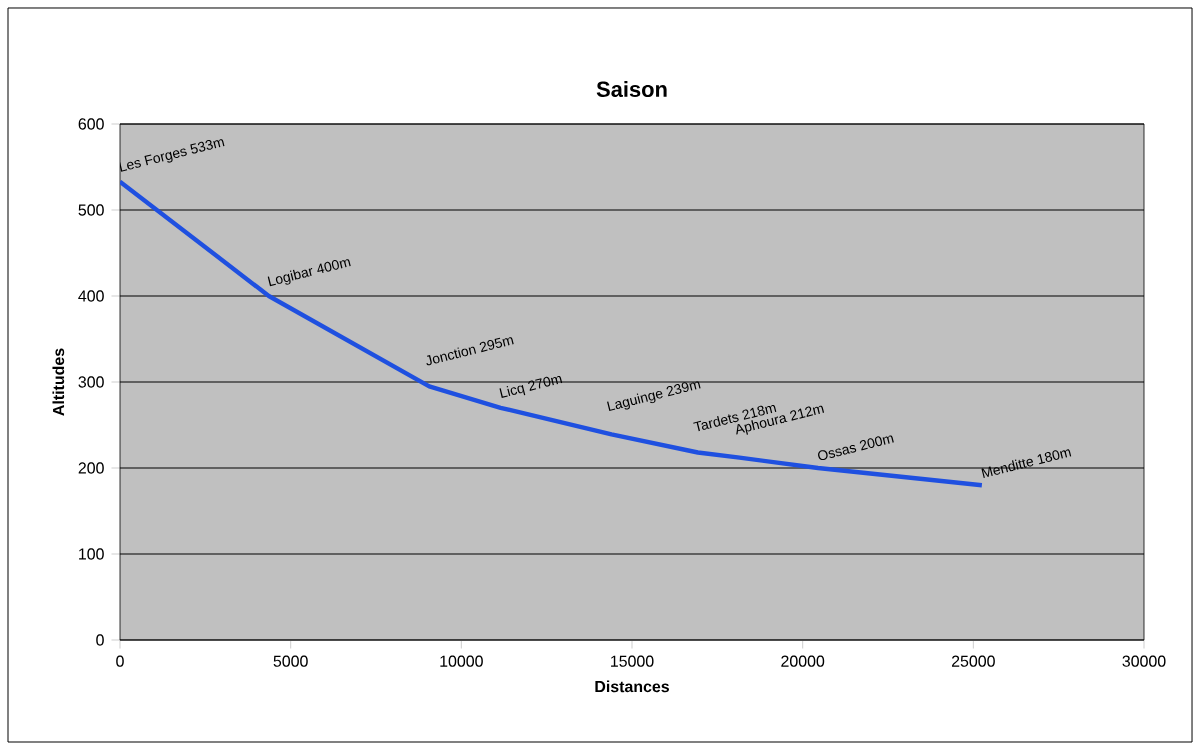 The image size is (1200, 750). What do you see at coordinates (631, 89) in the screenshot?
I see `chart-title: Saison` at bounding box center [631, 89].